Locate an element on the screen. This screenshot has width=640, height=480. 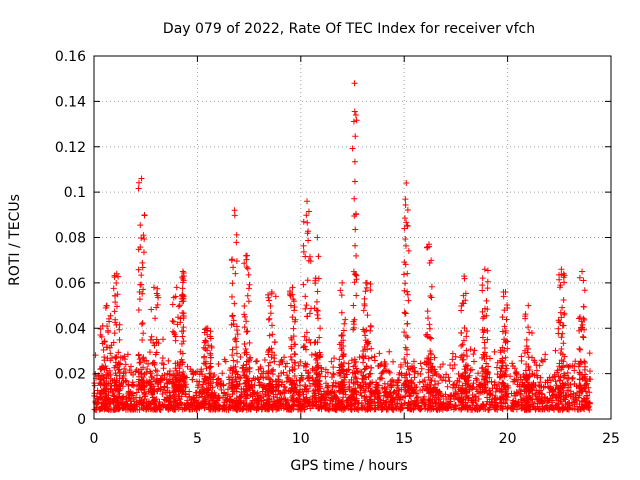
x-tick-label: 0 is located at coordinates (94, 439).